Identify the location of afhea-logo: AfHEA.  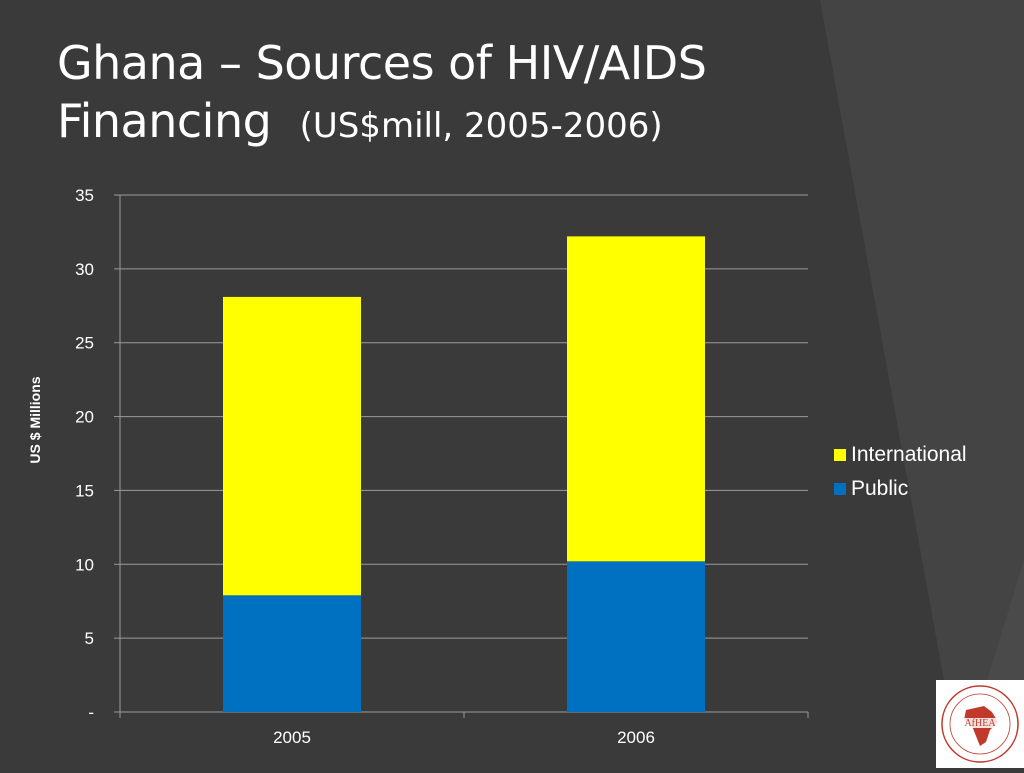
(980, 724).